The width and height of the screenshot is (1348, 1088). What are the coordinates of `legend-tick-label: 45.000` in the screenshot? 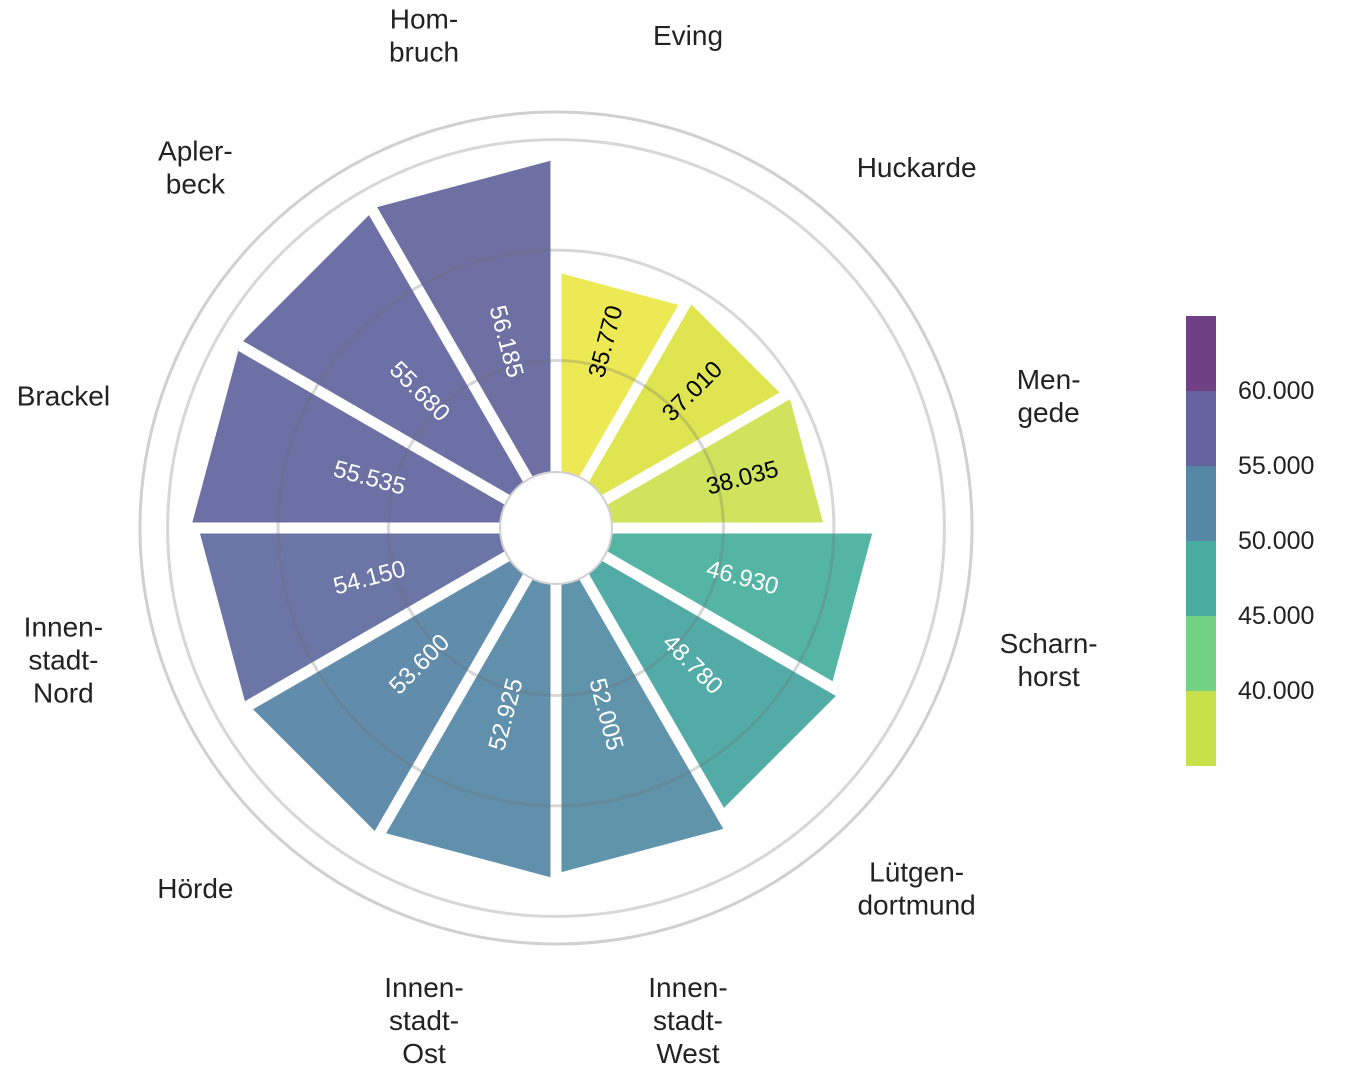 It's located at (1276, 616).